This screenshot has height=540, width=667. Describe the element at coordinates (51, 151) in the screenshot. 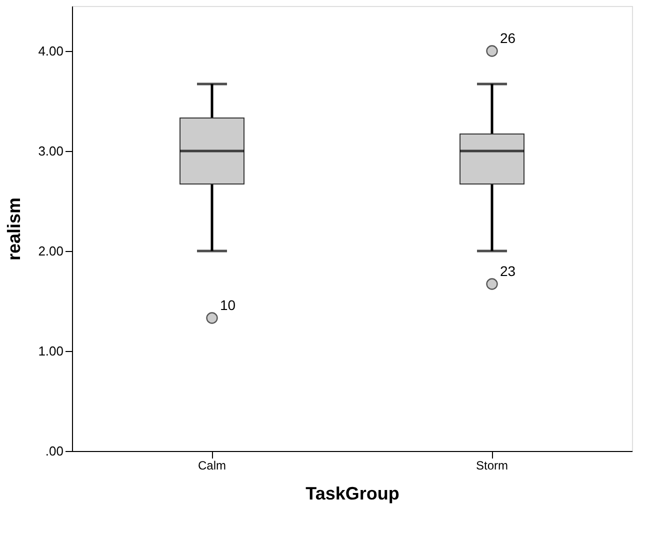

I see `y-tick-label: 3.00` at that location.